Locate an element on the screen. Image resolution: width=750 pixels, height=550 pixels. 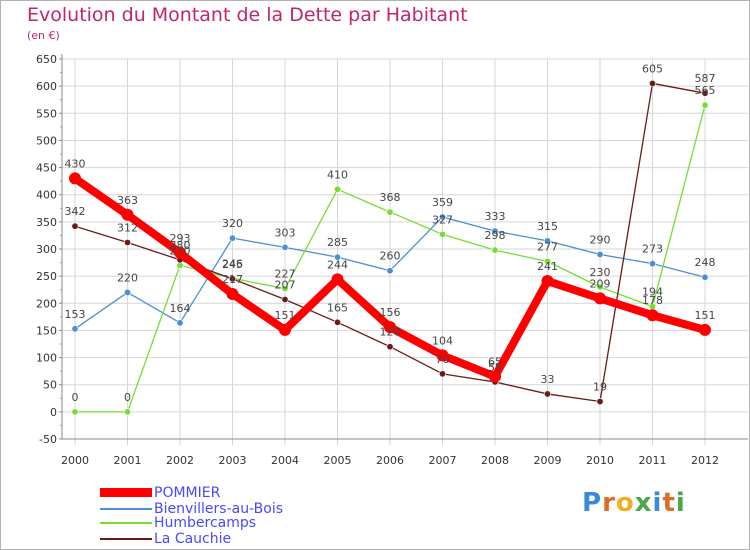
x-tick-label: 2008 is located at coordinates (495, 460).